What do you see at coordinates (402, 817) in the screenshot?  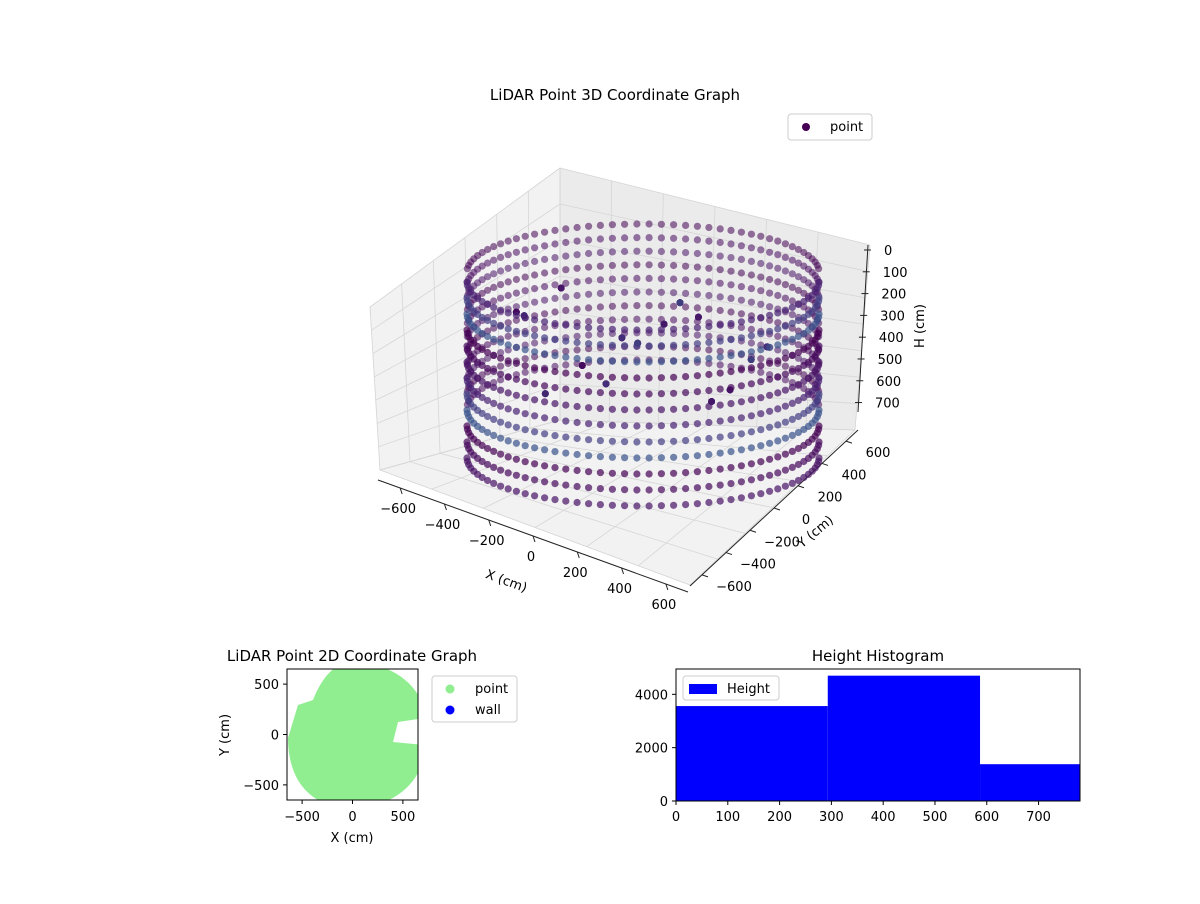 I see `x-tick-label-2d: 500` at bounding box center [402, 817].